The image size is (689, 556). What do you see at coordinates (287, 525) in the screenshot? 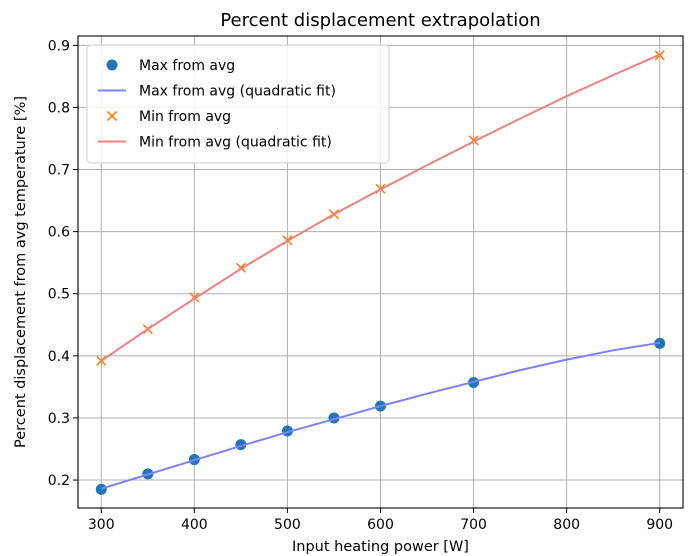
I see `x-tick-label: 500` at bounding box center [287, 525].